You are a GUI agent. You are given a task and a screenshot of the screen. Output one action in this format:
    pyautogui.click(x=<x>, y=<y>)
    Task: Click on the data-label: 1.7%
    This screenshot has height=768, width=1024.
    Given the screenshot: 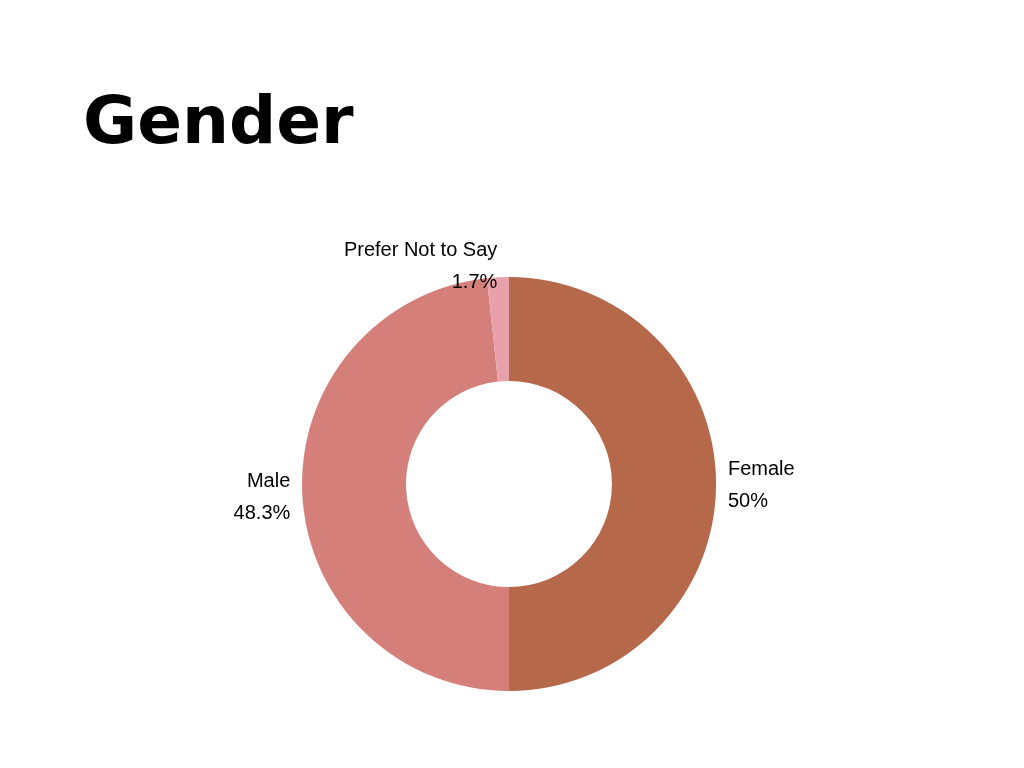 What is the action you would take?
    pyautogui.click(x=474, y=281)
    